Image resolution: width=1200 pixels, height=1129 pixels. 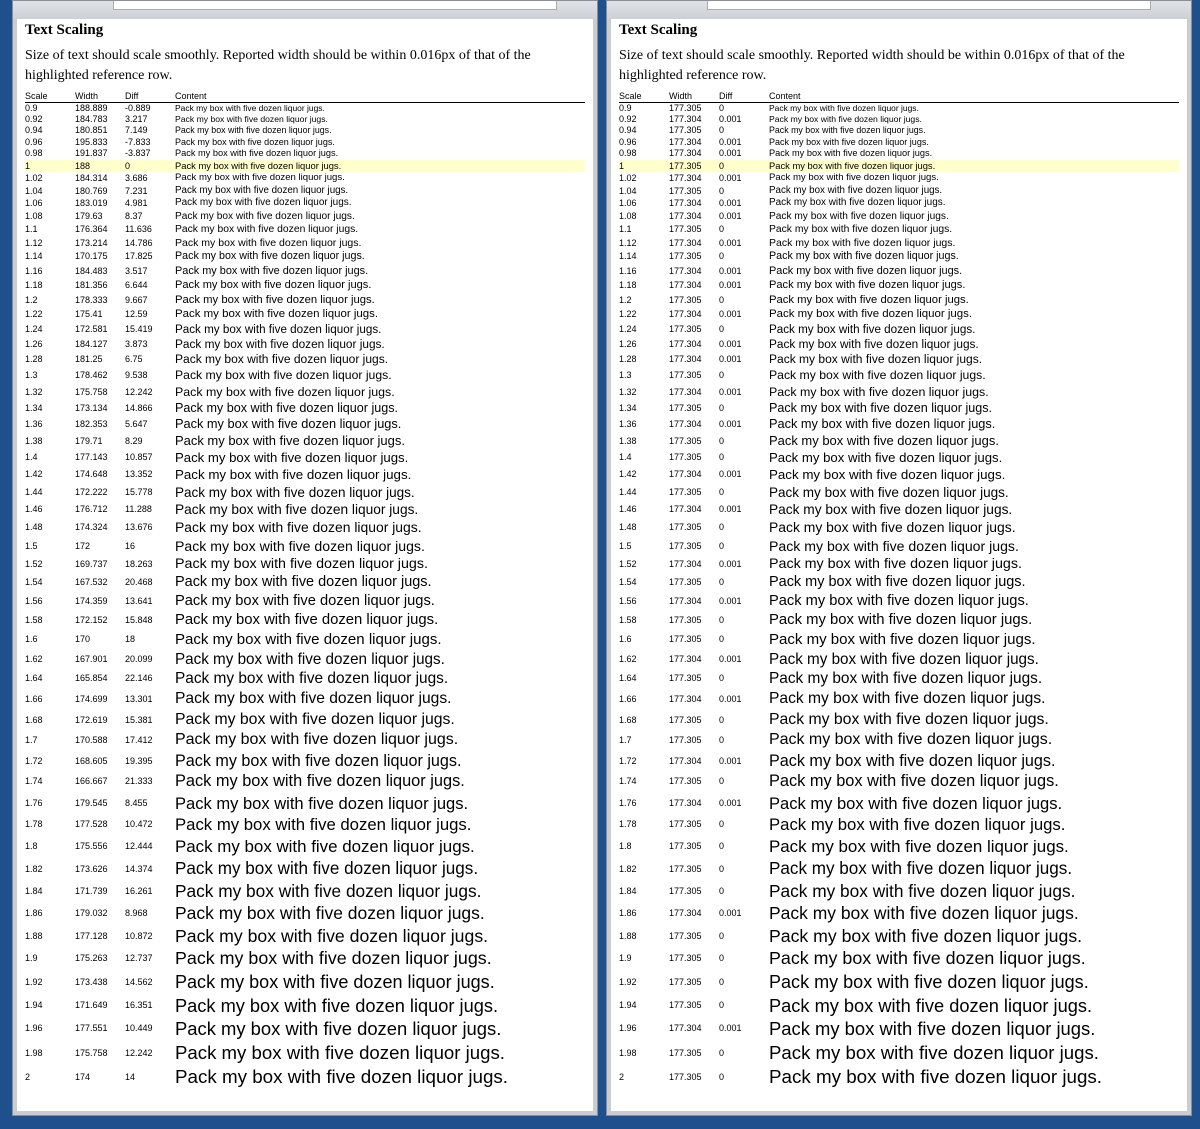 I want to click on cell: 1.04, so click(x=34, y=190).